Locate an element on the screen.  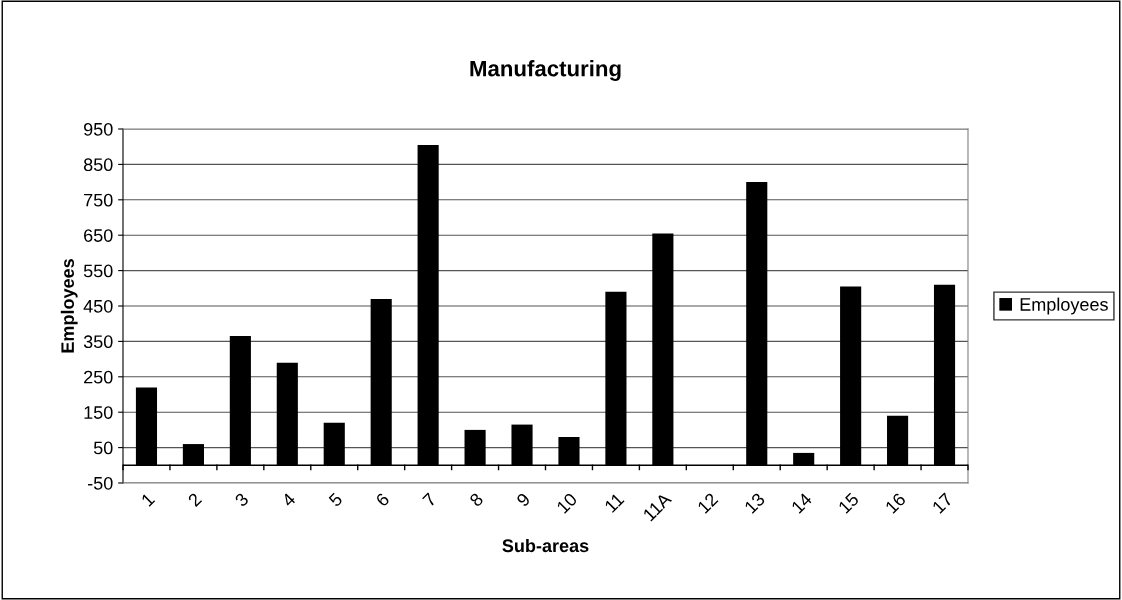
y-tick-label: 850 is located at coordinates (98, 165).